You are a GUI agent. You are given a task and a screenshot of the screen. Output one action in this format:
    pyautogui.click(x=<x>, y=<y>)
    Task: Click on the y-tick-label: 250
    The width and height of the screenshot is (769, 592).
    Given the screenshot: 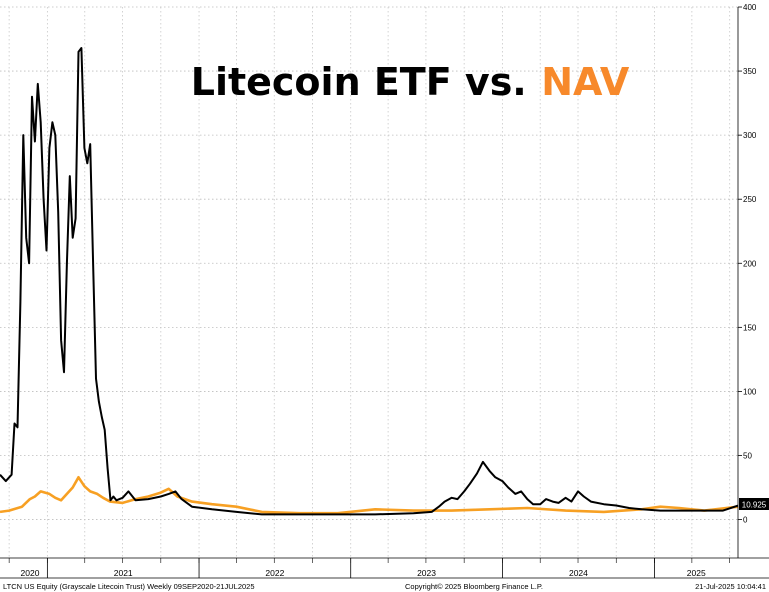 What is the action you would take?
    pyautogui.click(x=750, y=199)
    